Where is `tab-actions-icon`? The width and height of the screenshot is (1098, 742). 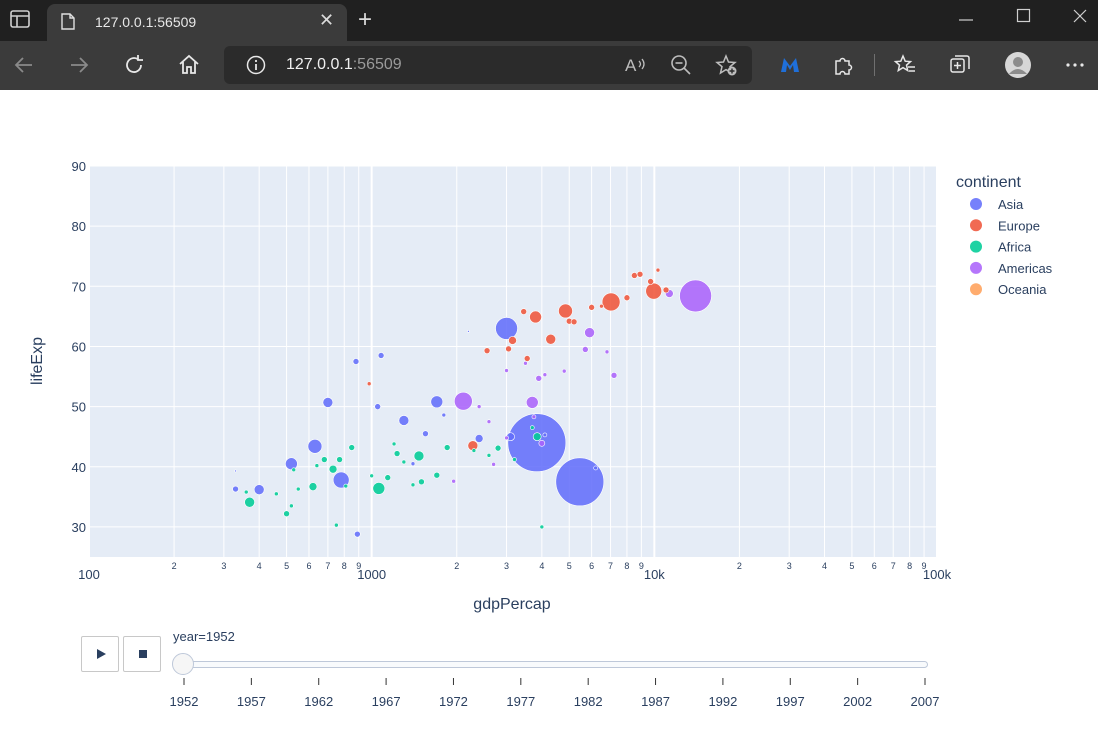 tab-actions-icon is located at coordinates (20, 19).